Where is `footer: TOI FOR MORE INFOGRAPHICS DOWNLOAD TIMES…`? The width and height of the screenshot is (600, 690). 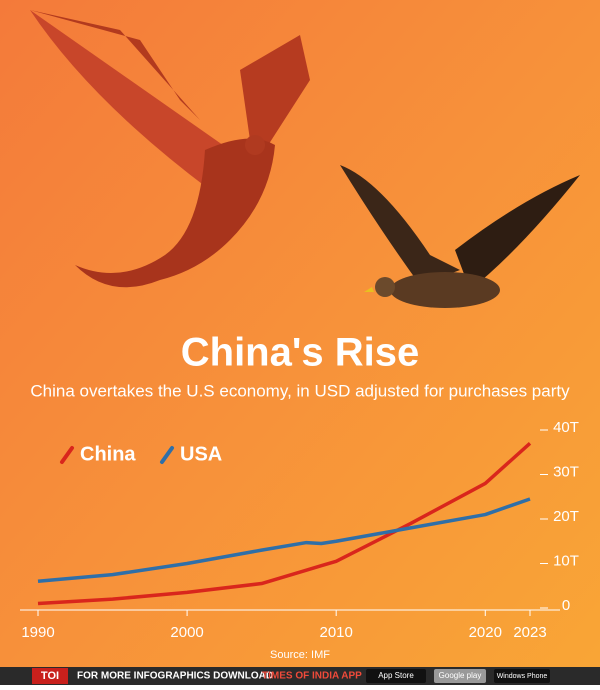 footer: TOI FOR MORE INFOGRAPHICS DOWNLOAD TIMES… is located at coordinates (300, 676).